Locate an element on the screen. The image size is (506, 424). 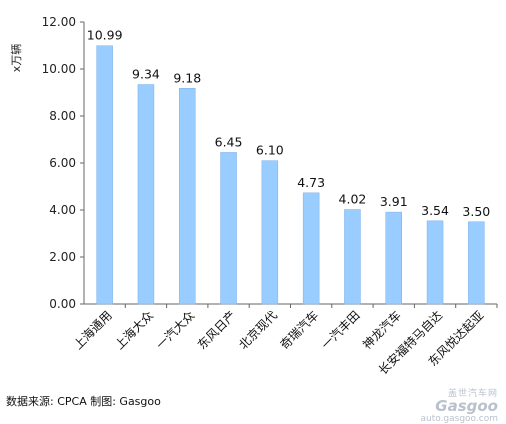
watermark-url: auto.gasgoo.com is located at coordinates (459, 419).